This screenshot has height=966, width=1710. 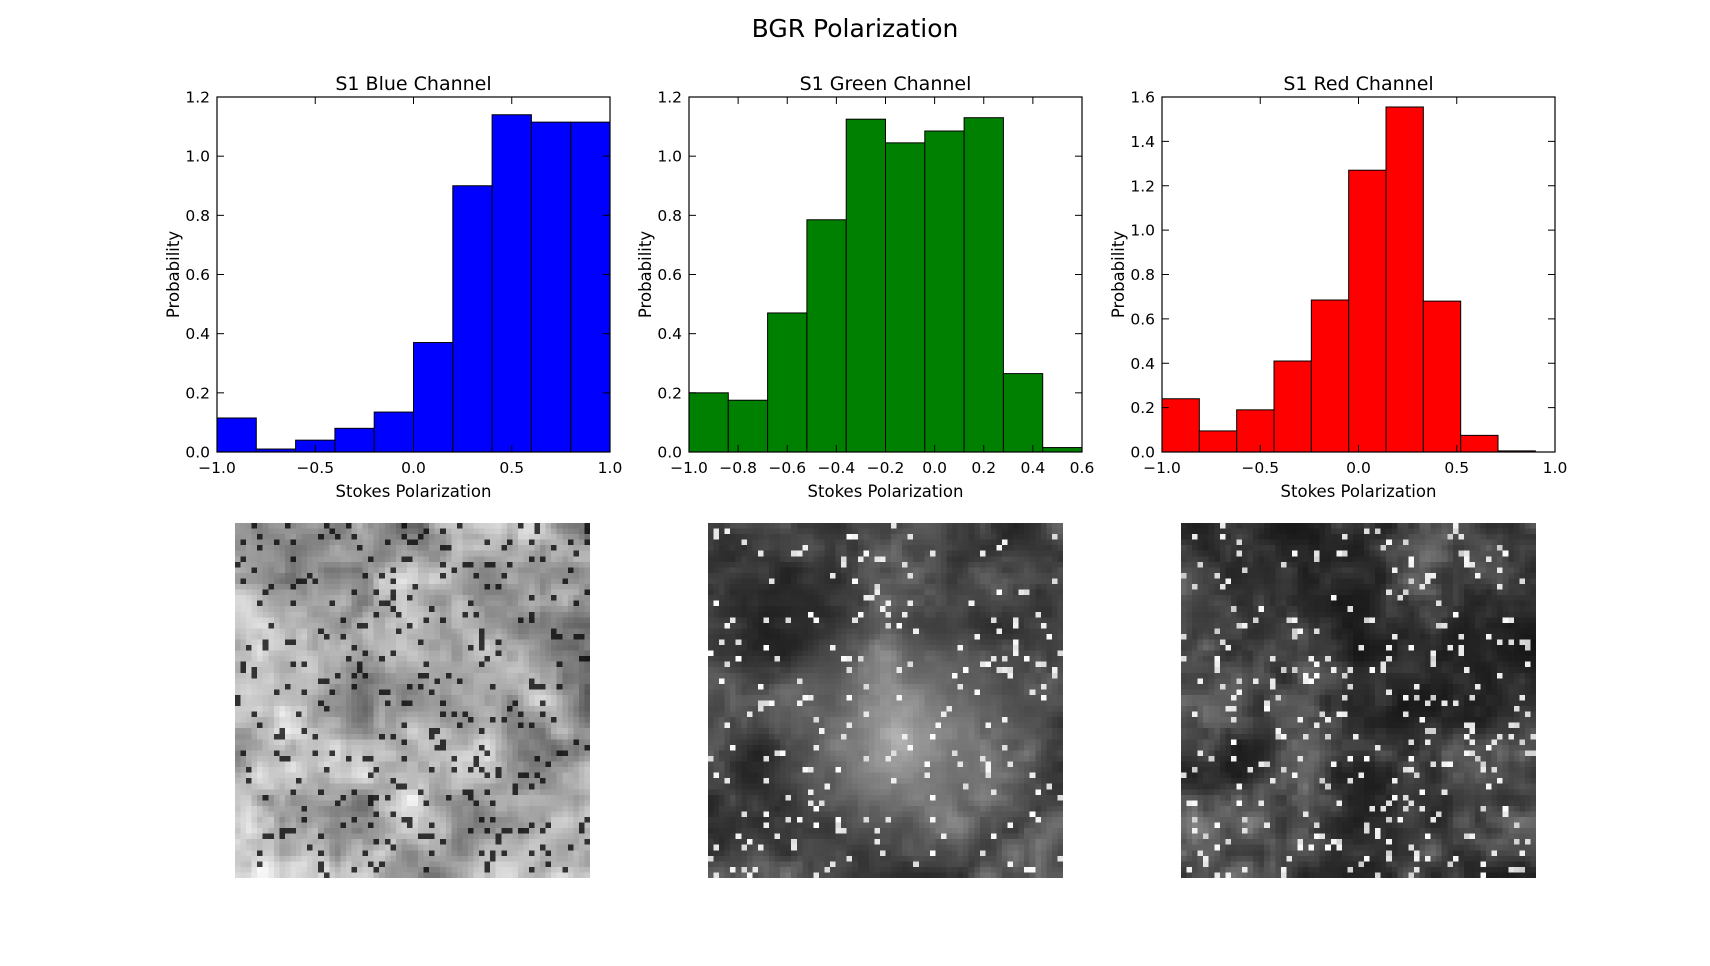 What do you see at coordinates (983, 468) in the screenshot?
I see `x-tick-label: 0.2` at bounding box center [983, 468].